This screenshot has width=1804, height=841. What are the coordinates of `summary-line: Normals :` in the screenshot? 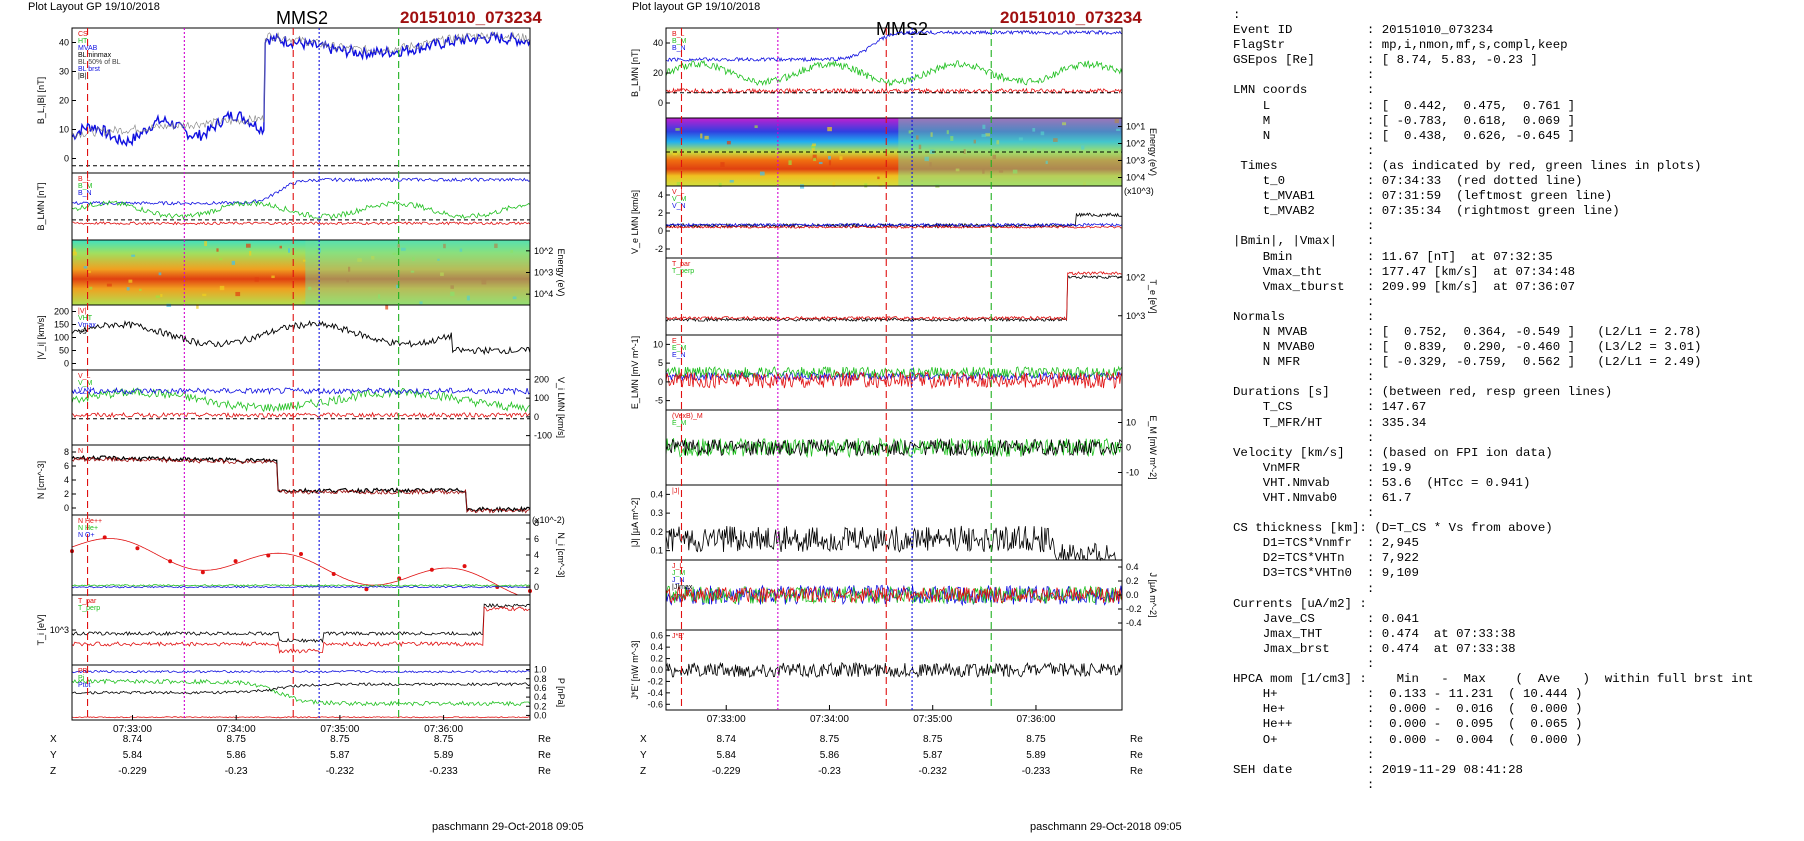 It's located at (1304, 316).